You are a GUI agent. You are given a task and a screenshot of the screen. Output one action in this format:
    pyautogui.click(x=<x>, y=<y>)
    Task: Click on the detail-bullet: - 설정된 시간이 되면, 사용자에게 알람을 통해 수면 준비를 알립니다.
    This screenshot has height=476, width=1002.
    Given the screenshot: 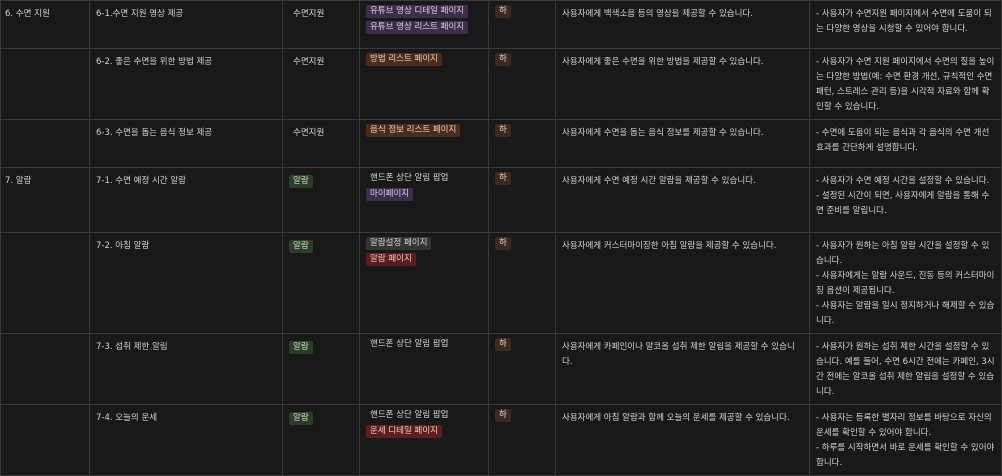 What is the action you would take?
    pyautogui.click(x=903, y=203)
    